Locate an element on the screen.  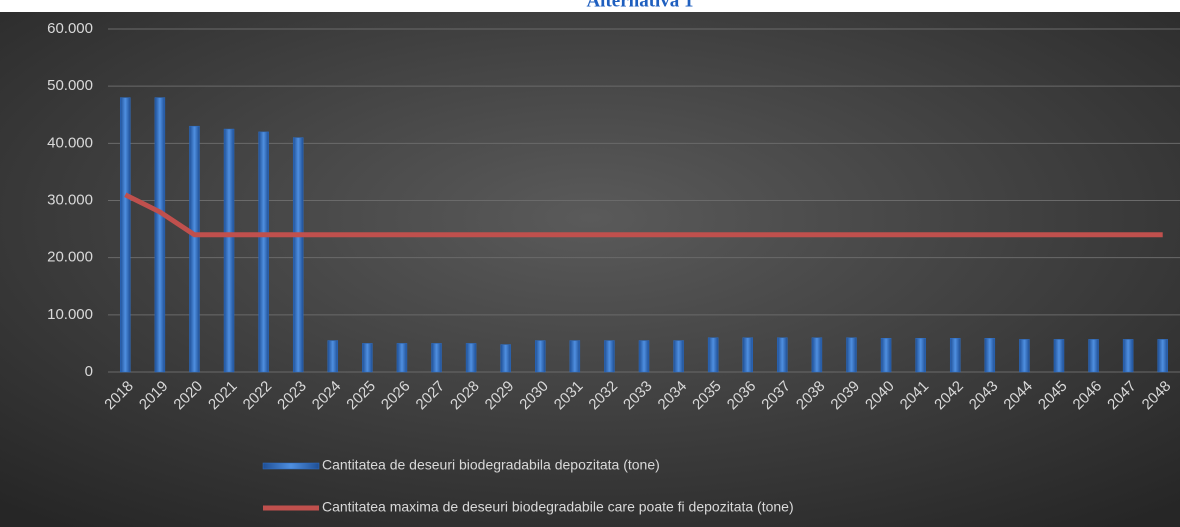
legend-swatch is located at coordinates (291, 466).